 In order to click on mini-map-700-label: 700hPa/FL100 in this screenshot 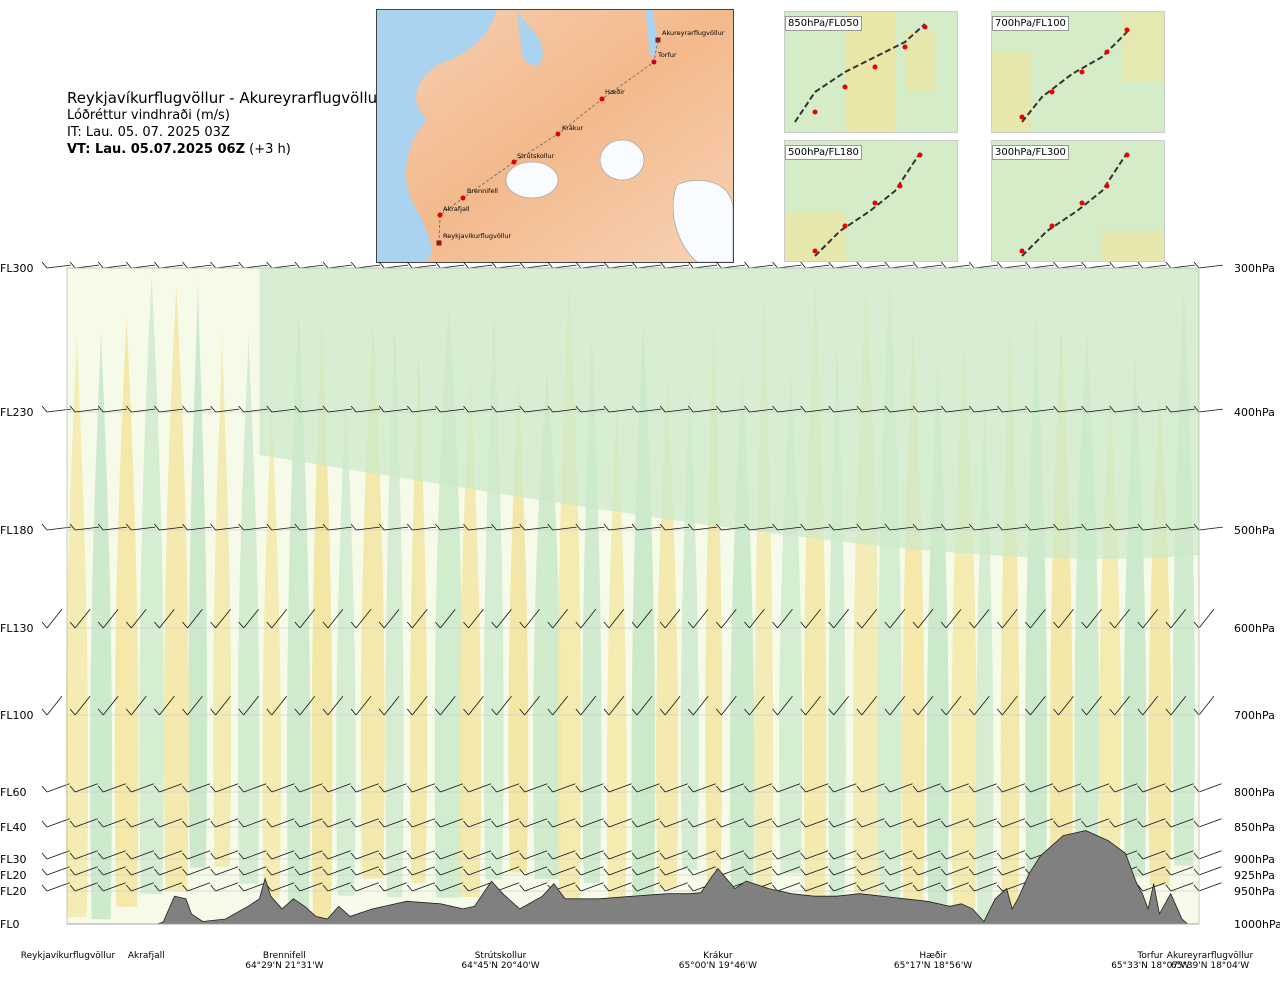, I will do `click(1030, 23)`.